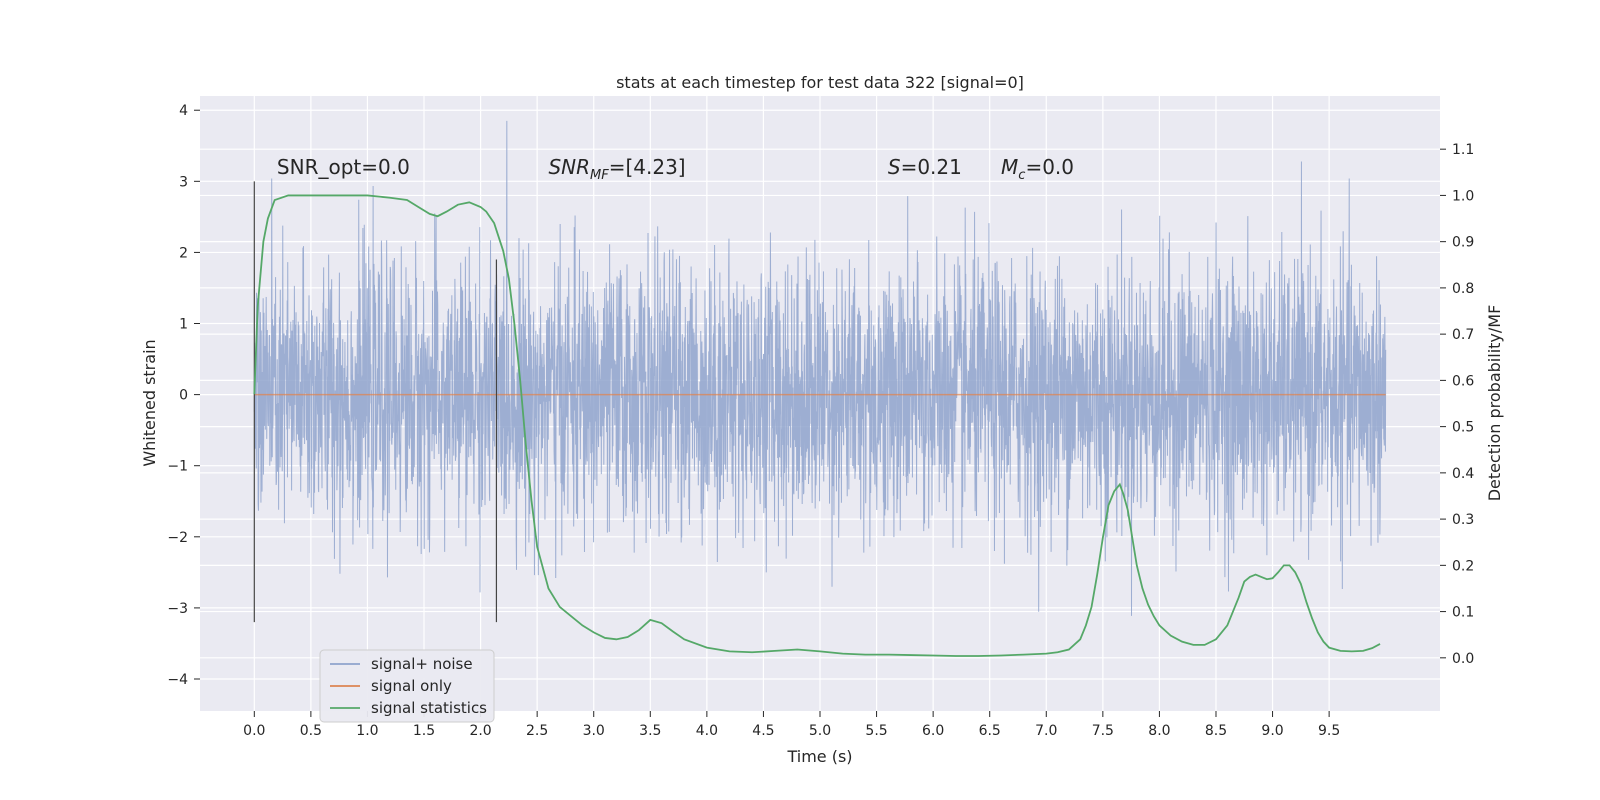 The height and width of the screenshot is (800, 1600). I want to click on y2-axis-label: Detection probability/MF, so click(1494, 403).